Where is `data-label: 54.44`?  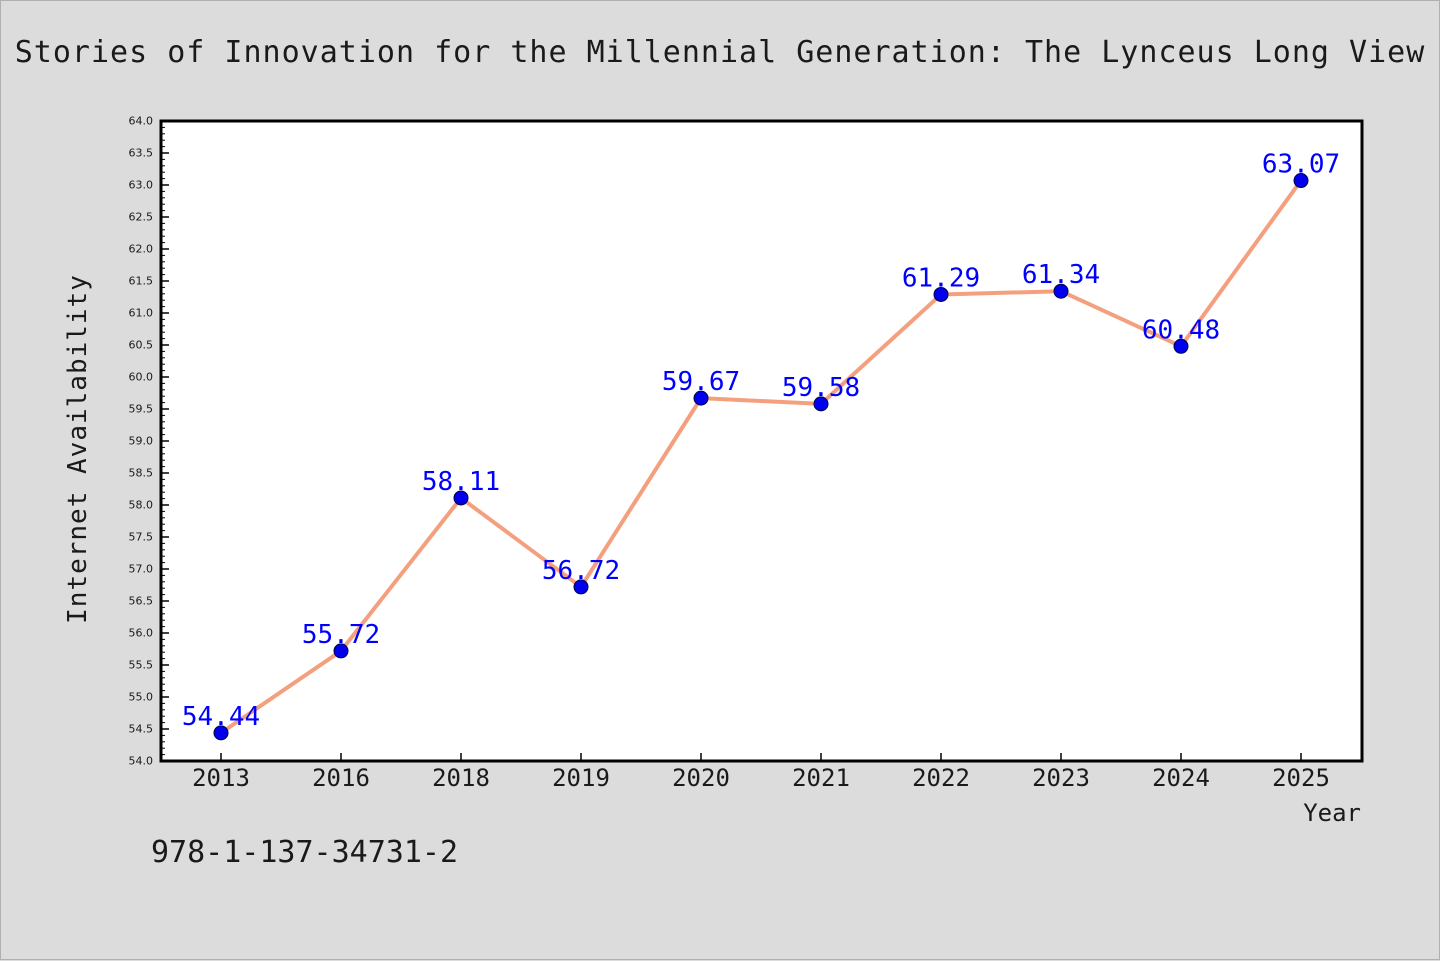
data-label: 54.44 is located at coordinates (221, 717).